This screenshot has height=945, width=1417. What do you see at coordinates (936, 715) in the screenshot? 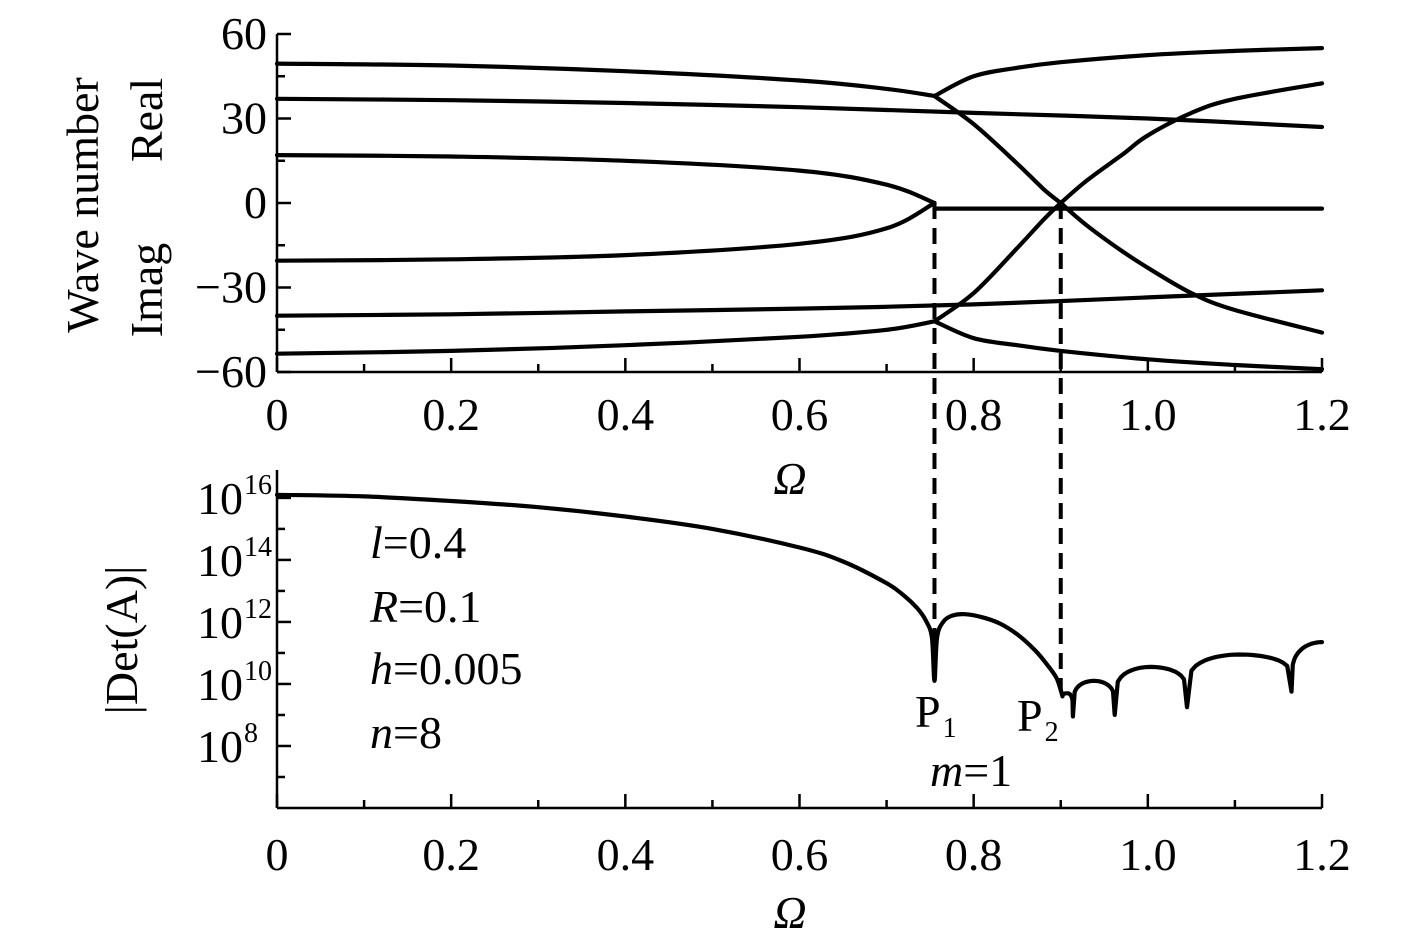
I see `point-label-p1: P1` at bounding box center [936, 715].